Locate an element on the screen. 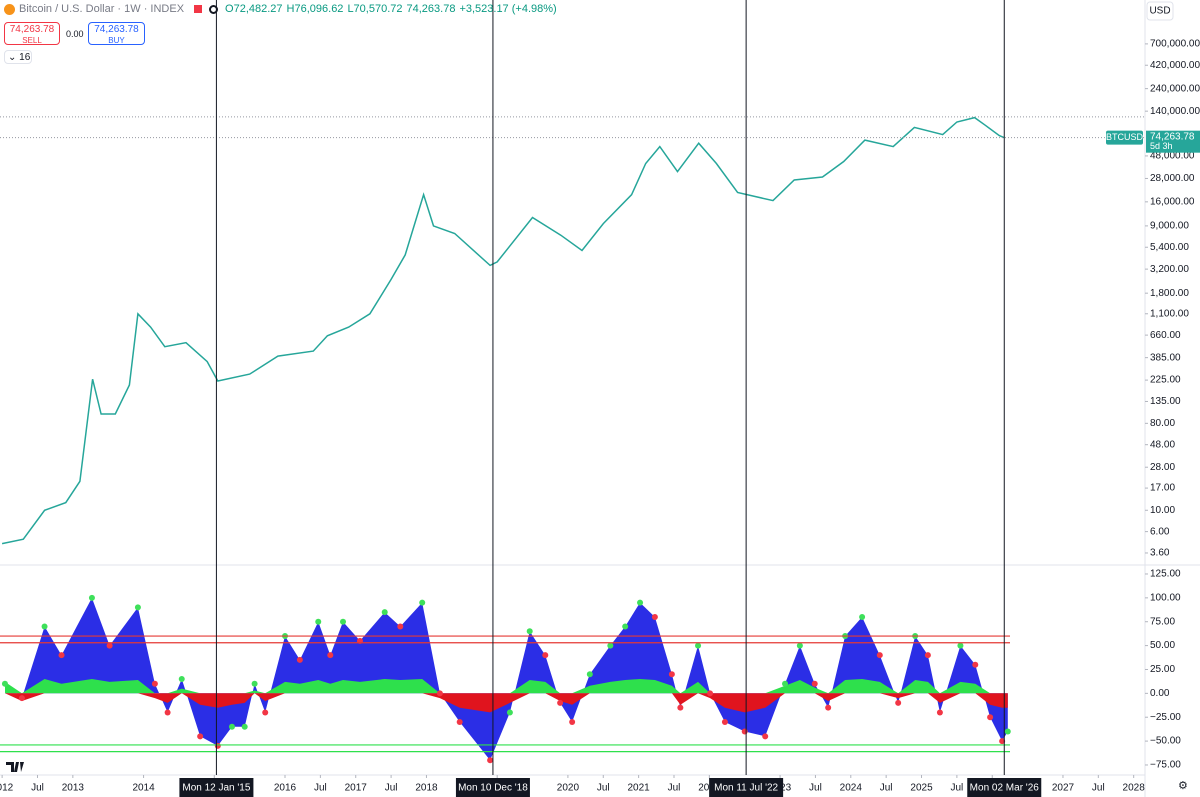 The width and height of the screenshot is (1200, 797). y-tick-label: 125.00 is located at coordinates (1165, 574).